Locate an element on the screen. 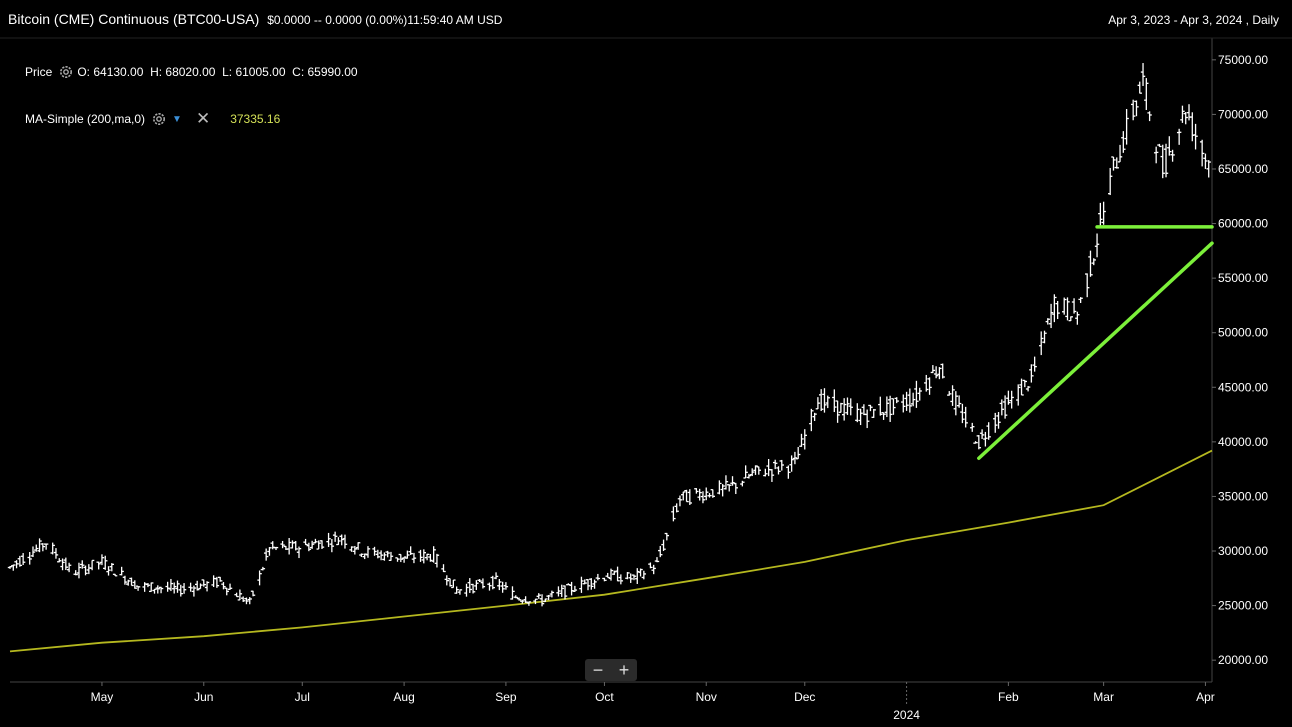 Image resolution: width=1292 pixels, height=727 pixels. support-trendline is located at coordinates (1095, 350).